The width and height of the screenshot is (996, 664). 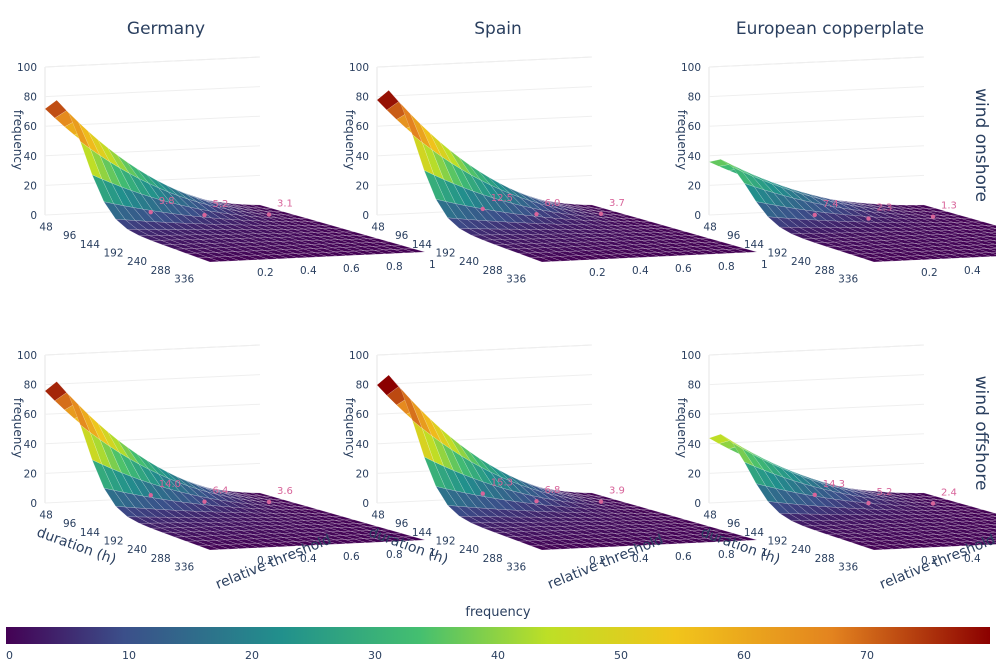 I want to click on row-label-wind-onshore: wind onshore, so click(x=981, y=145).